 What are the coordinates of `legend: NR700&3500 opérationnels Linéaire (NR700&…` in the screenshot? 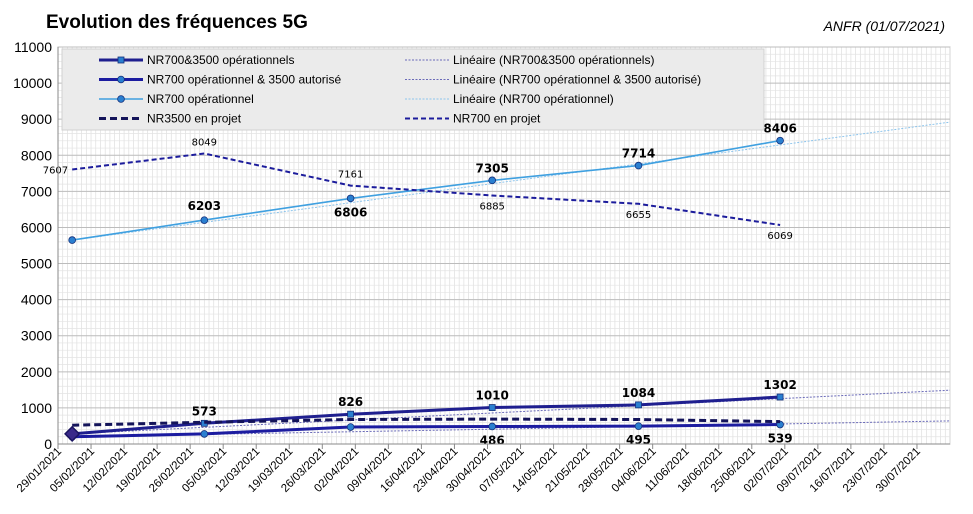 It's located at (413, 89).